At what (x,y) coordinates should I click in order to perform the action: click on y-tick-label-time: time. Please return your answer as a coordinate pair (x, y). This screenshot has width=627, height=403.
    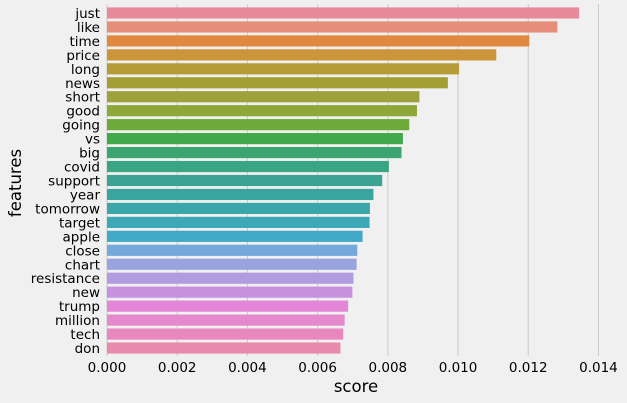
    Looking at the image, I should click on (84, 42).